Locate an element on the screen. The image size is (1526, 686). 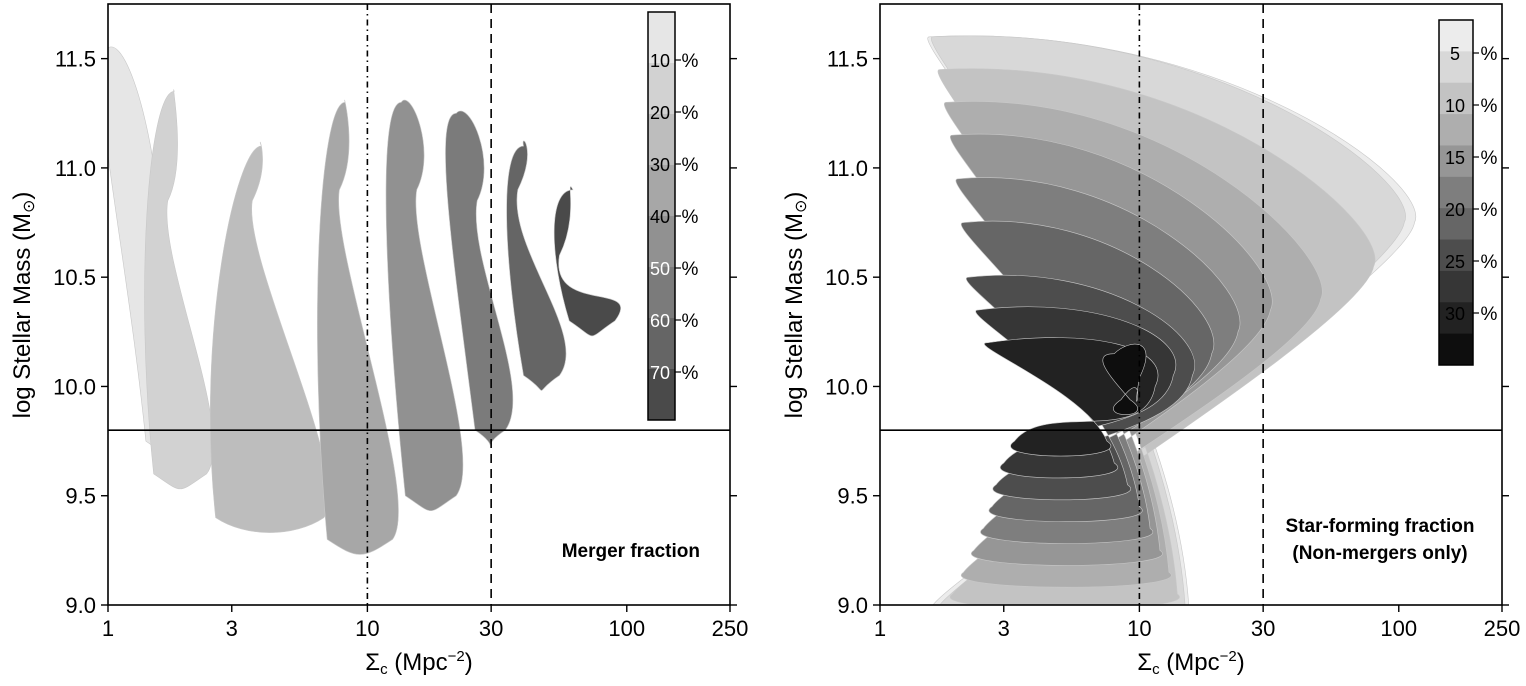
merger-x-tick-label-3: 30 is located at coordinates (491, 628).